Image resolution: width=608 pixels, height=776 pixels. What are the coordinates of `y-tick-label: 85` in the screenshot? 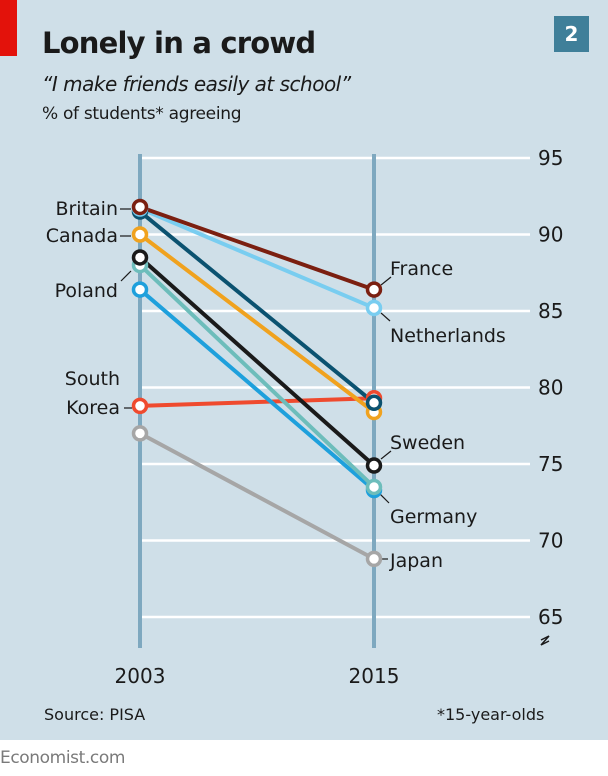 It's located at (550, 311).